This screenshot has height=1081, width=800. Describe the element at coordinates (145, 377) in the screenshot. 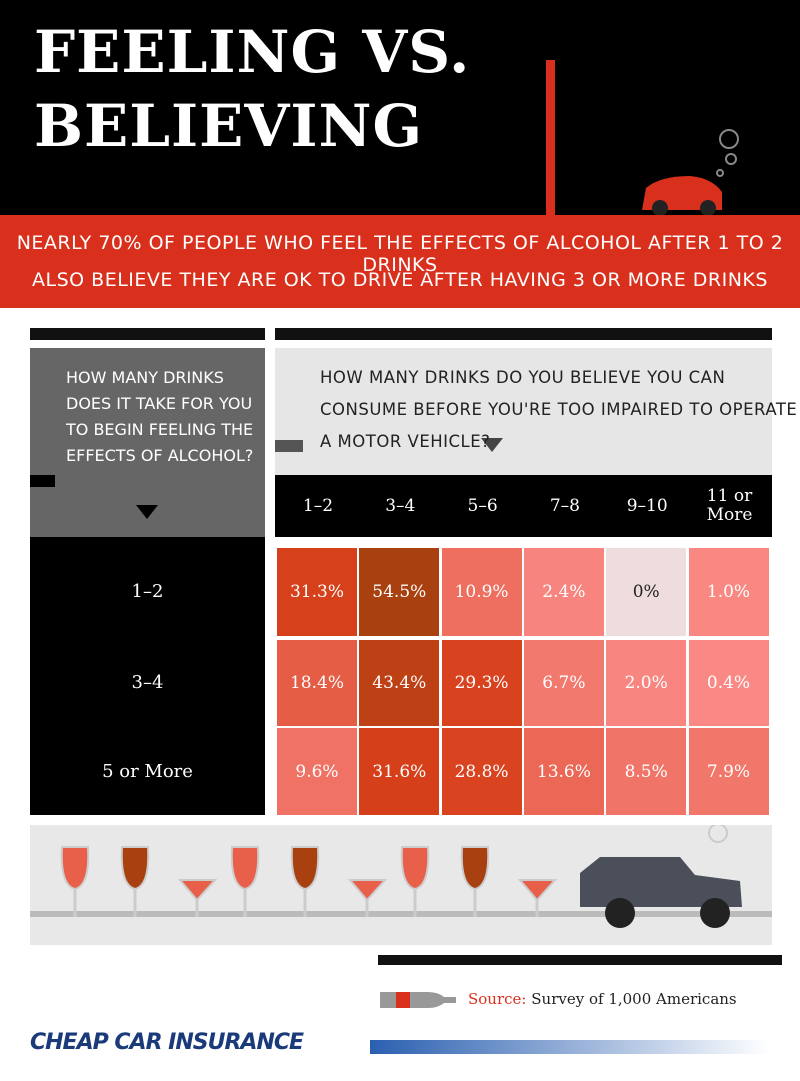

I see `row-header: HOW MANY DRINKS` at that location.